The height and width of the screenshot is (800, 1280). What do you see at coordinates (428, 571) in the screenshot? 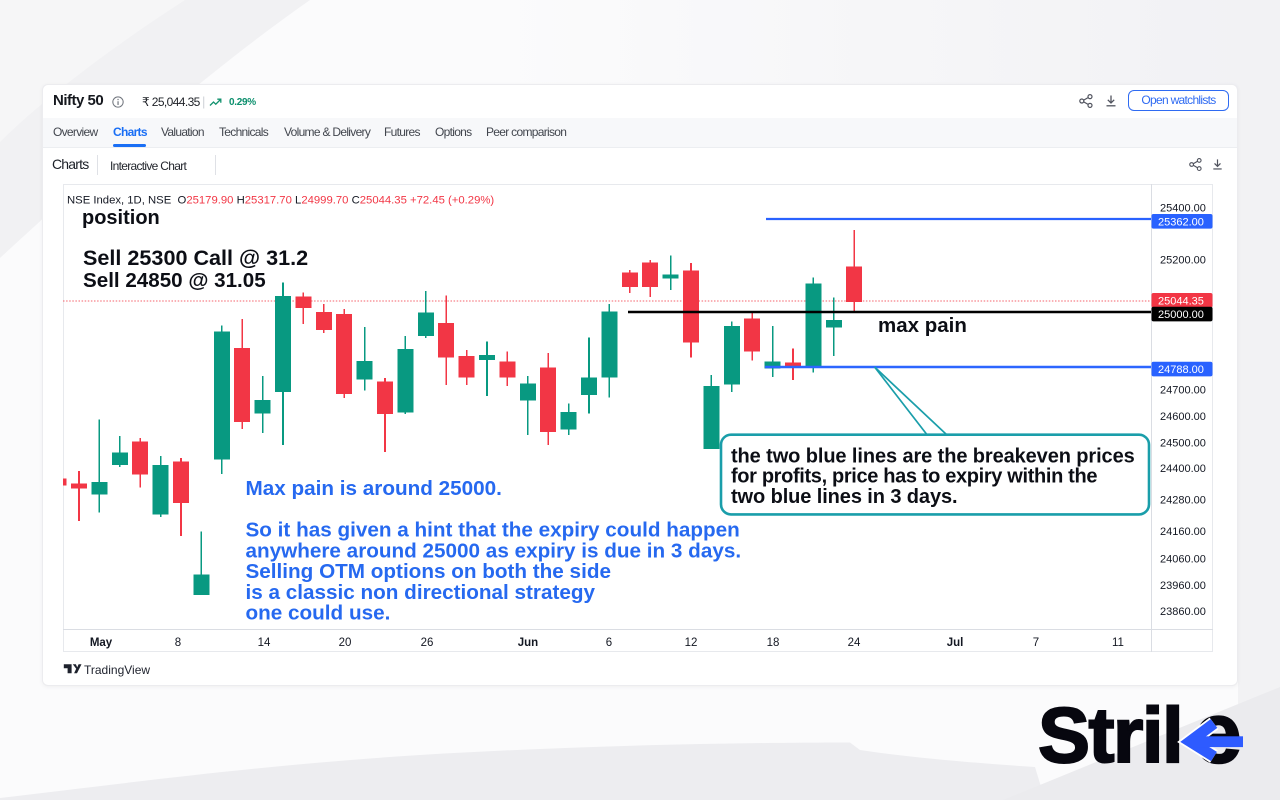
I see `svg-text:Selling OTM options on both th: Selling OTM options on both the side` at bounding box center [428, 571].